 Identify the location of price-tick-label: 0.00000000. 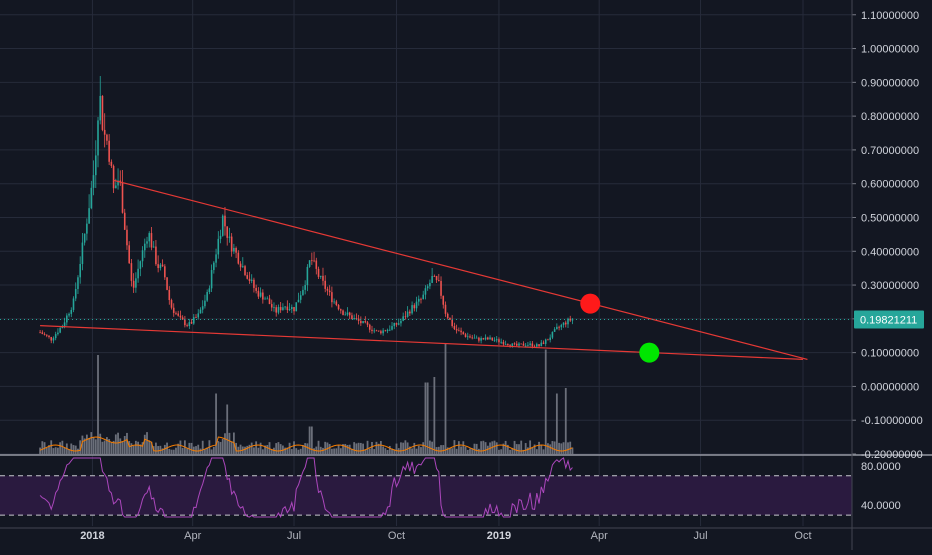
(890, 387).